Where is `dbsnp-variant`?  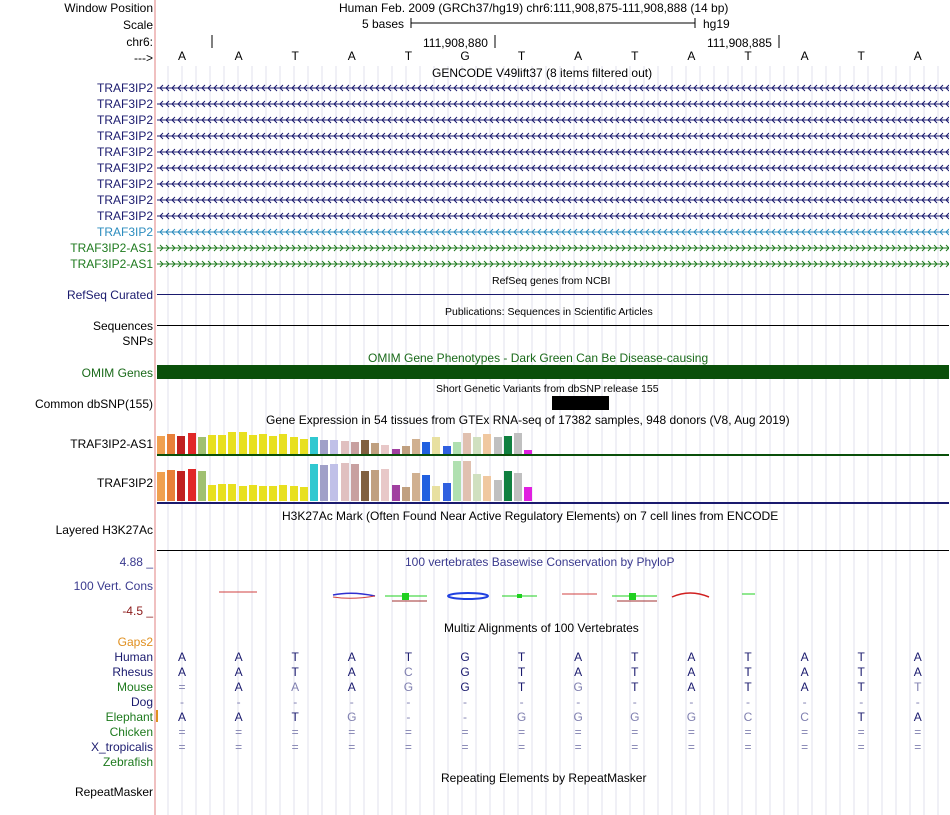 dbsnp-variant is located at coordinates (580, 403).